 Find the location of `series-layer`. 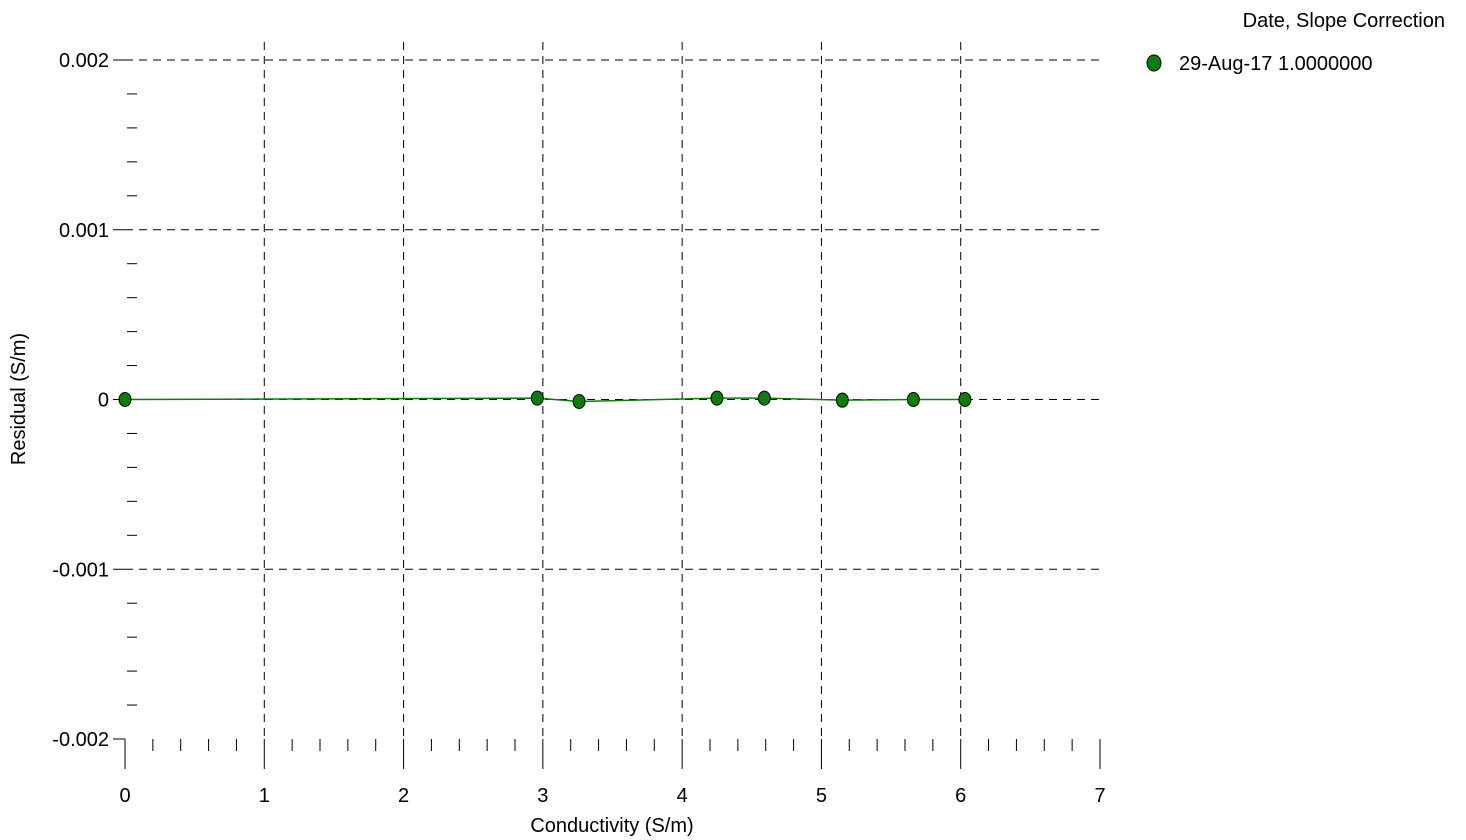

series-layer is located at coordinates (545, 400).